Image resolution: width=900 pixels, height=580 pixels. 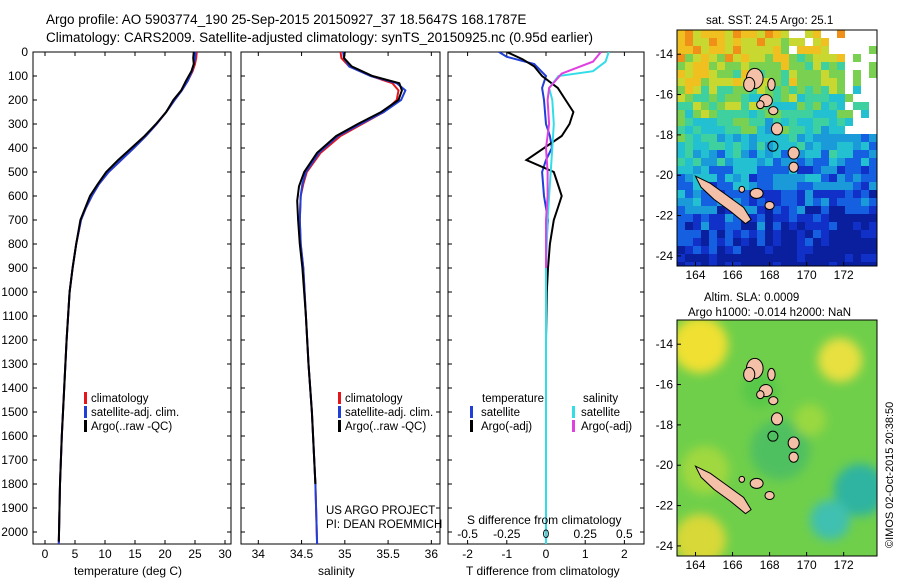 What do you see at coordinates (830, 520) in the screenshot?
I see `sla-anomaly-patch` at bounding box center [830, 520].